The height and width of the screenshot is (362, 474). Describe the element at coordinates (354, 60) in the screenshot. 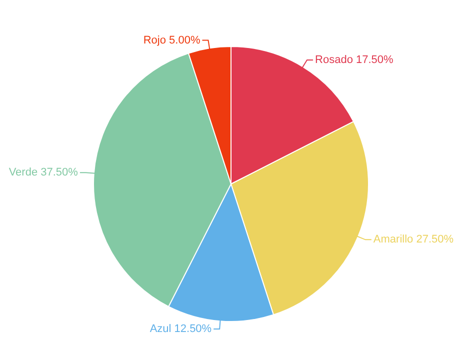

I see `slice-label: Rosado 17.50%` at that location.